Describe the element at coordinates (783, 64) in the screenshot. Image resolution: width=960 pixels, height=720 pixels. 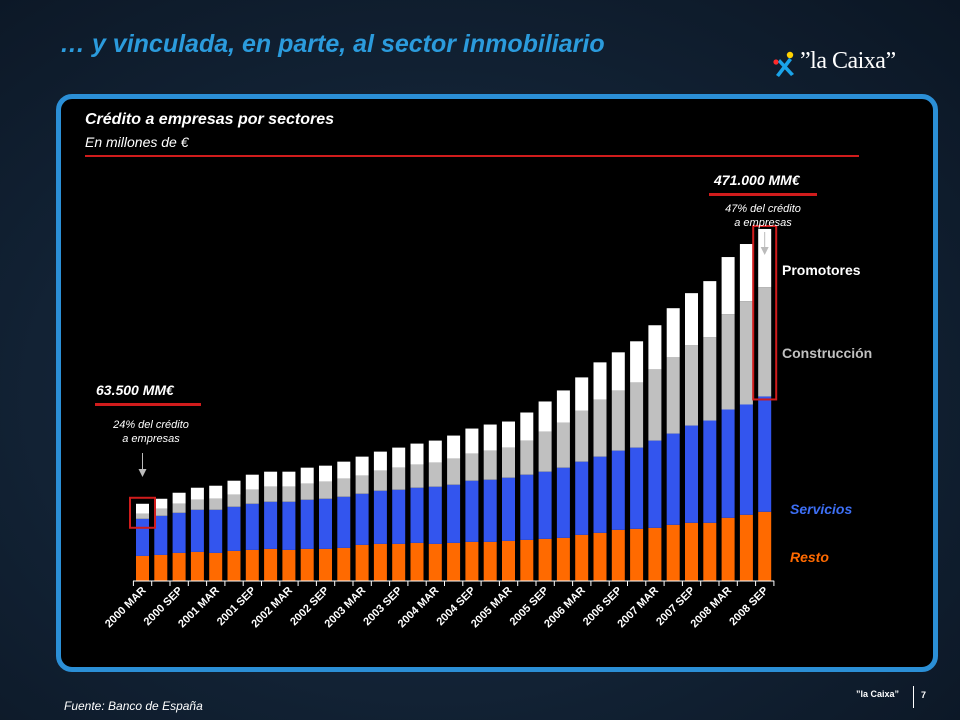
I see `star-logo-icon` at that location.